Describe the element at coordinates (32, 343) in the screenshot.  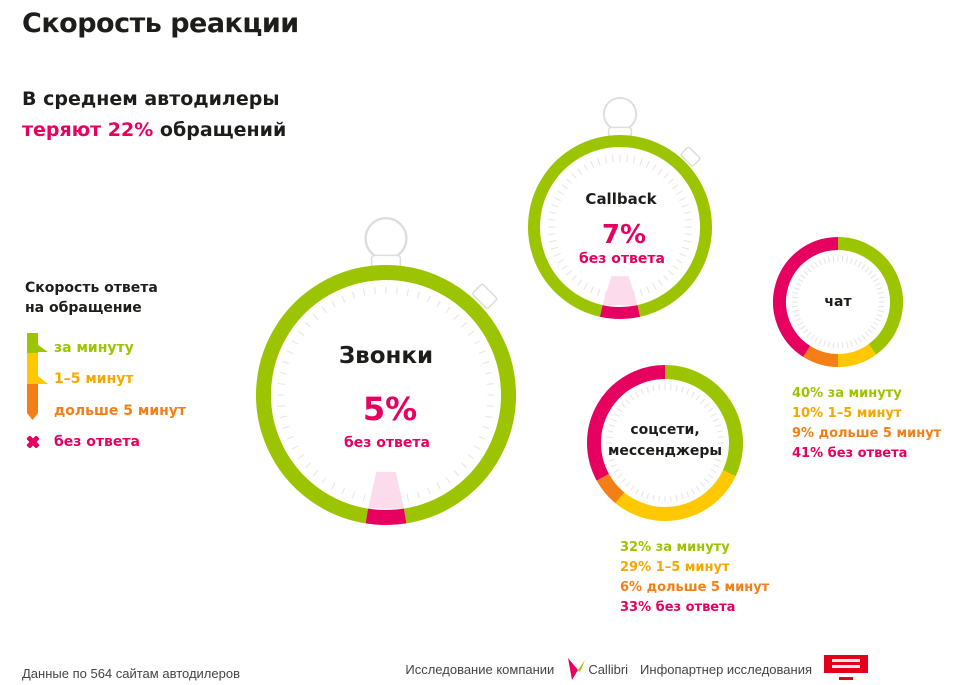
I see `legend-bar-green` at that location.